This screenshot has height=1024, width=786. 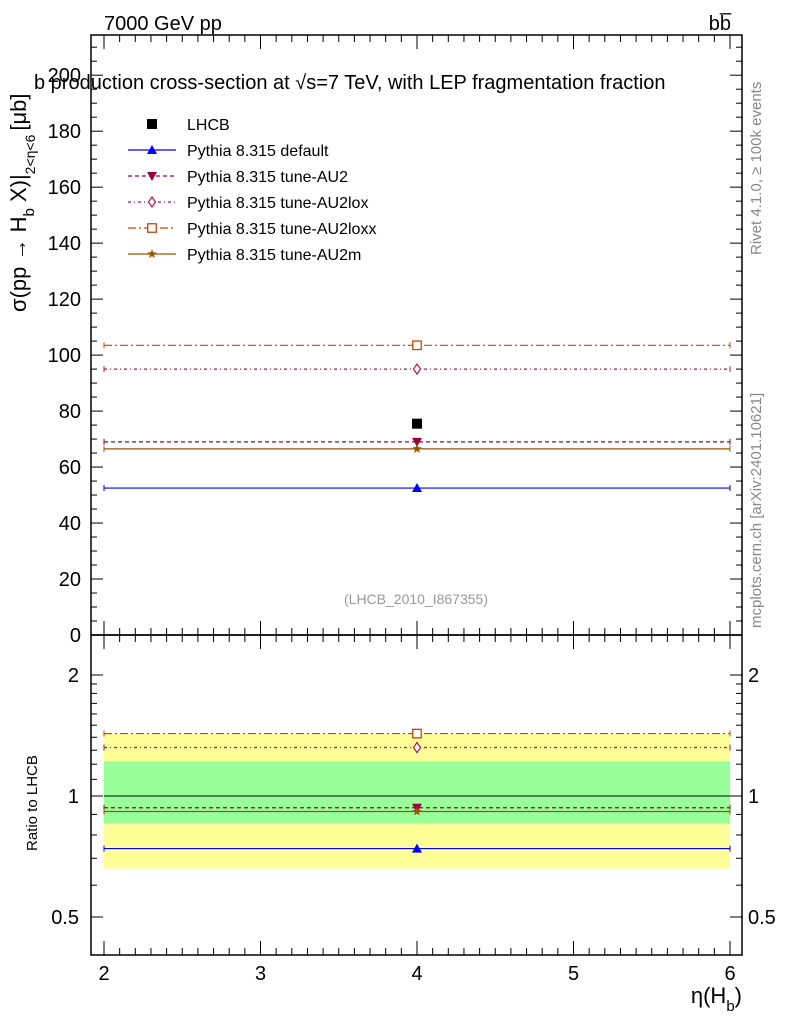 What do you see at coordinates (152, 228) in the screenshot?
I see `legend-marker-au2loxx` at bounding box center [152, 228].